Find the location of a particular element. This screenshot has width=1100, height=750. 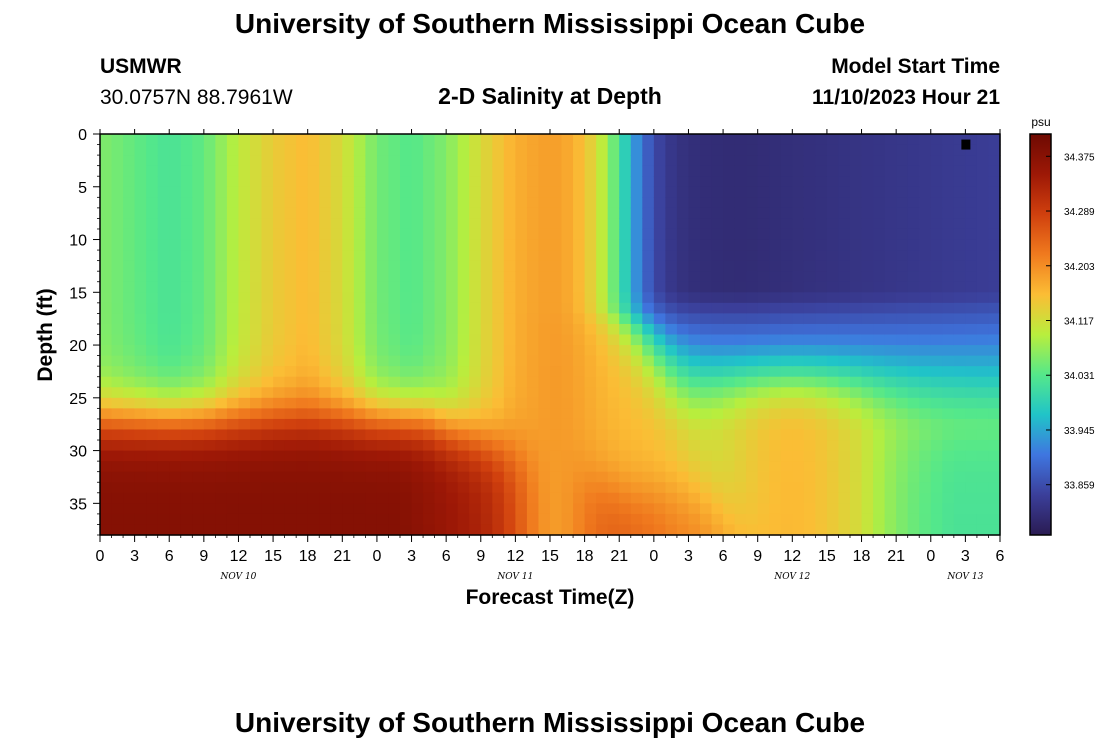

x-tick-label: 21 is located at coordinates (619, 556).